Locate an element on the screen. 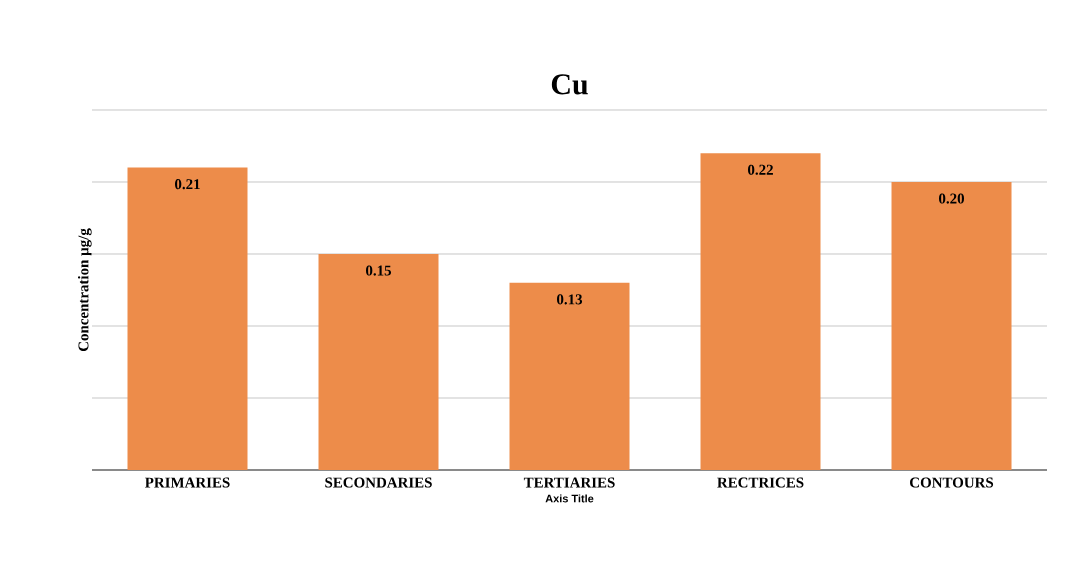 The height and width of the screenshot is (577, 1083). data-label: 0.21 is located at coordinates (187, 184).